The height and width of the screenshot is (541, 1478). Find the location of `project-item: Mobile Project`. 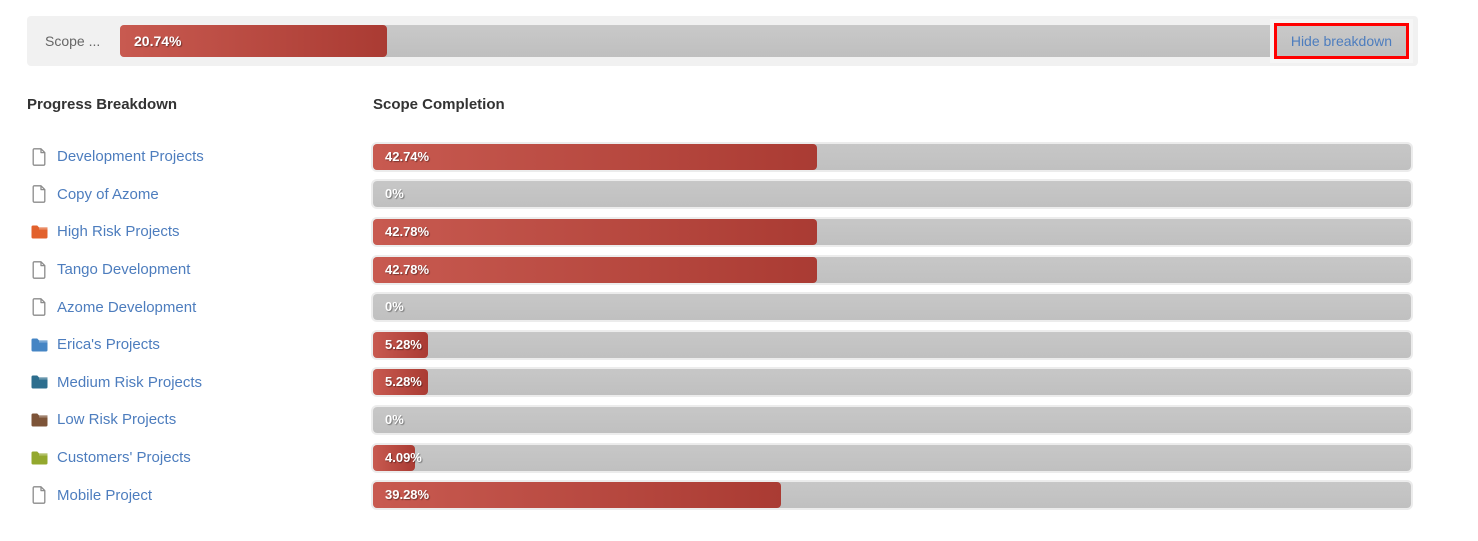

project-item: Mobile Project is located at coordinates (200, 495).